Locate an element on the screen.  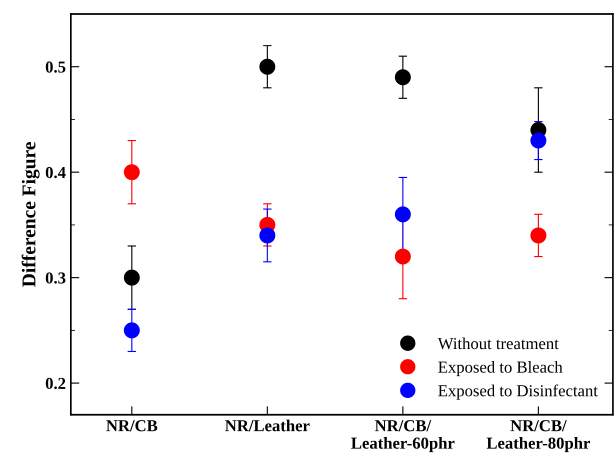
y-tick-label: 0.4 is located at coordinates (56, 172).